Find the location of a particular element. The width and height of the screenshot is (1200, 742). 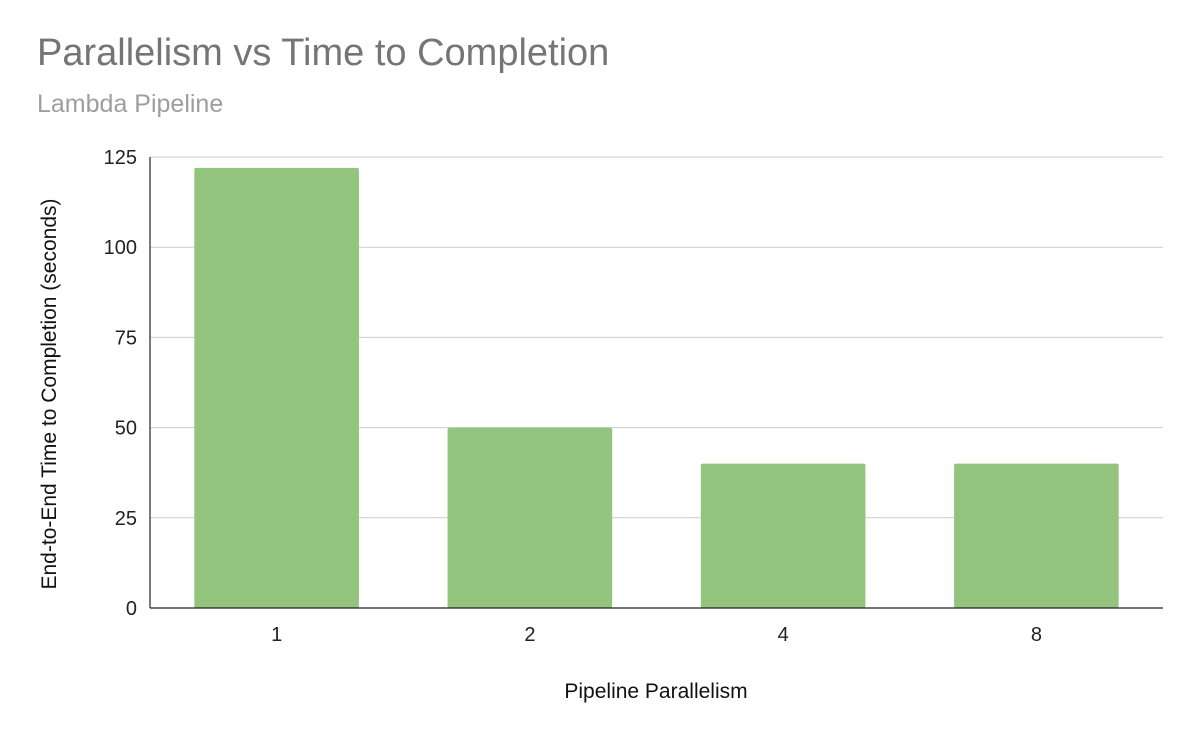

y-tick-label: 125 is located at coordinates (120, 158).